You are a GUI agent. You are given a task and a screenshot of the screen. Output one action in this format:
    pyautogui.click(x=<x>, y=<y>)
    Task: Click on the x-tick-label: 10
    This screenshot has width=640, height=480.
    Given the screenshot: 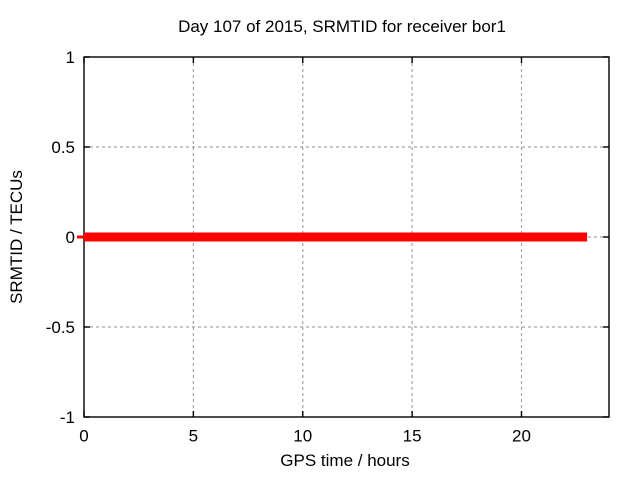 What is the action you would take?
    pyautogui.click(x=302, y=436)
    